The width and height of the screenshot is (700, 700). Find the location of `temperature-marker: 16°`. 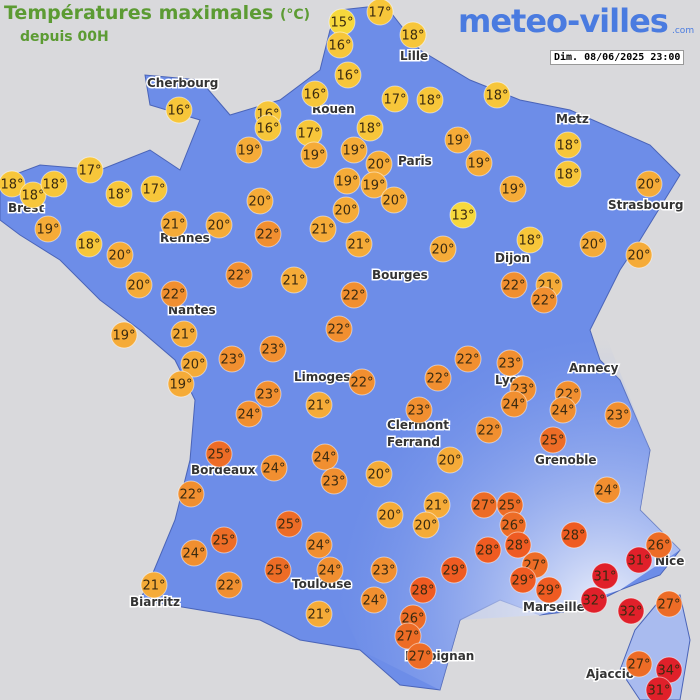

temperature-marker: 16° is located at coordinates (179, 110).